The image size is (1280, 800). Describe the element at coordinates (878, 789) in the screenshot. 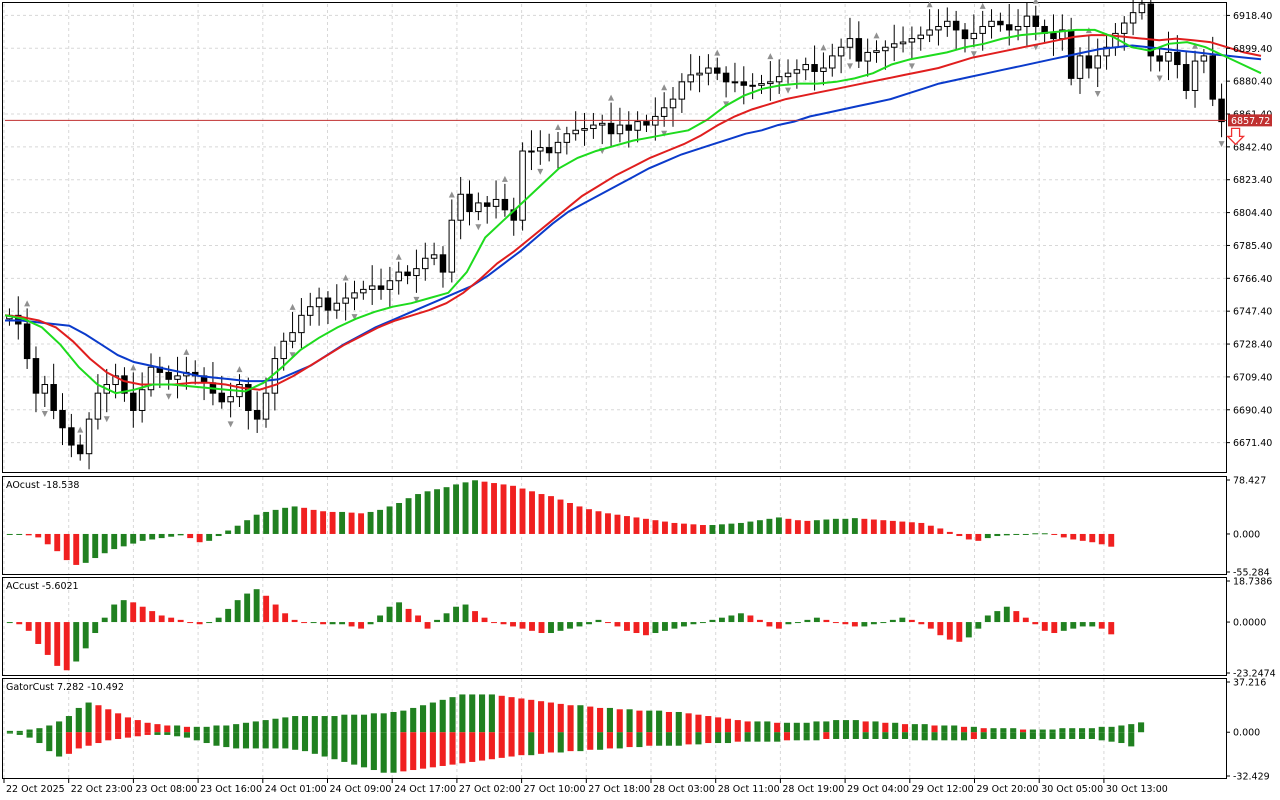

I see `x-tick-label: 29 Oct 04:00` at that location.